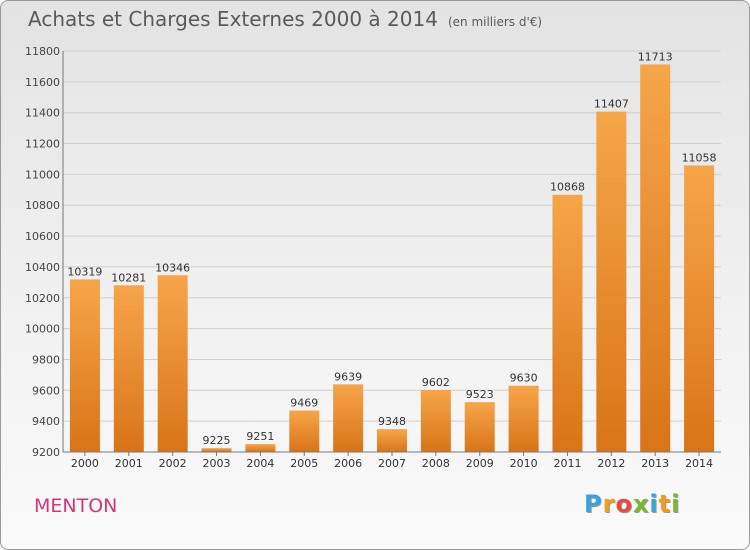 The image size is (750, 550). I want to click on y-tick-label: 10400, so click(42, 267).